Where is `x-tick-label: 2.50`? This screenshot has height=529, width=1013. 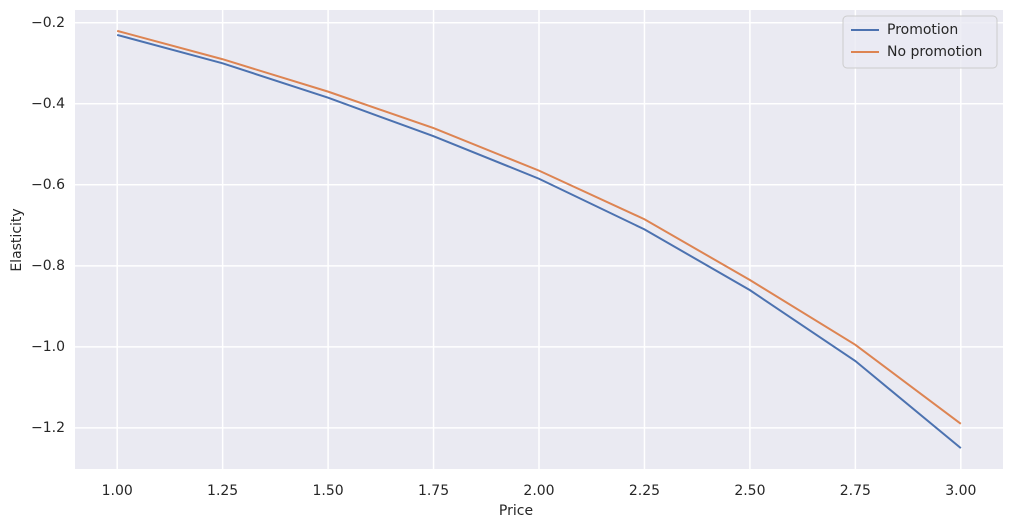 x-tick-label: 2.50 is located at coordinates (749, 491).